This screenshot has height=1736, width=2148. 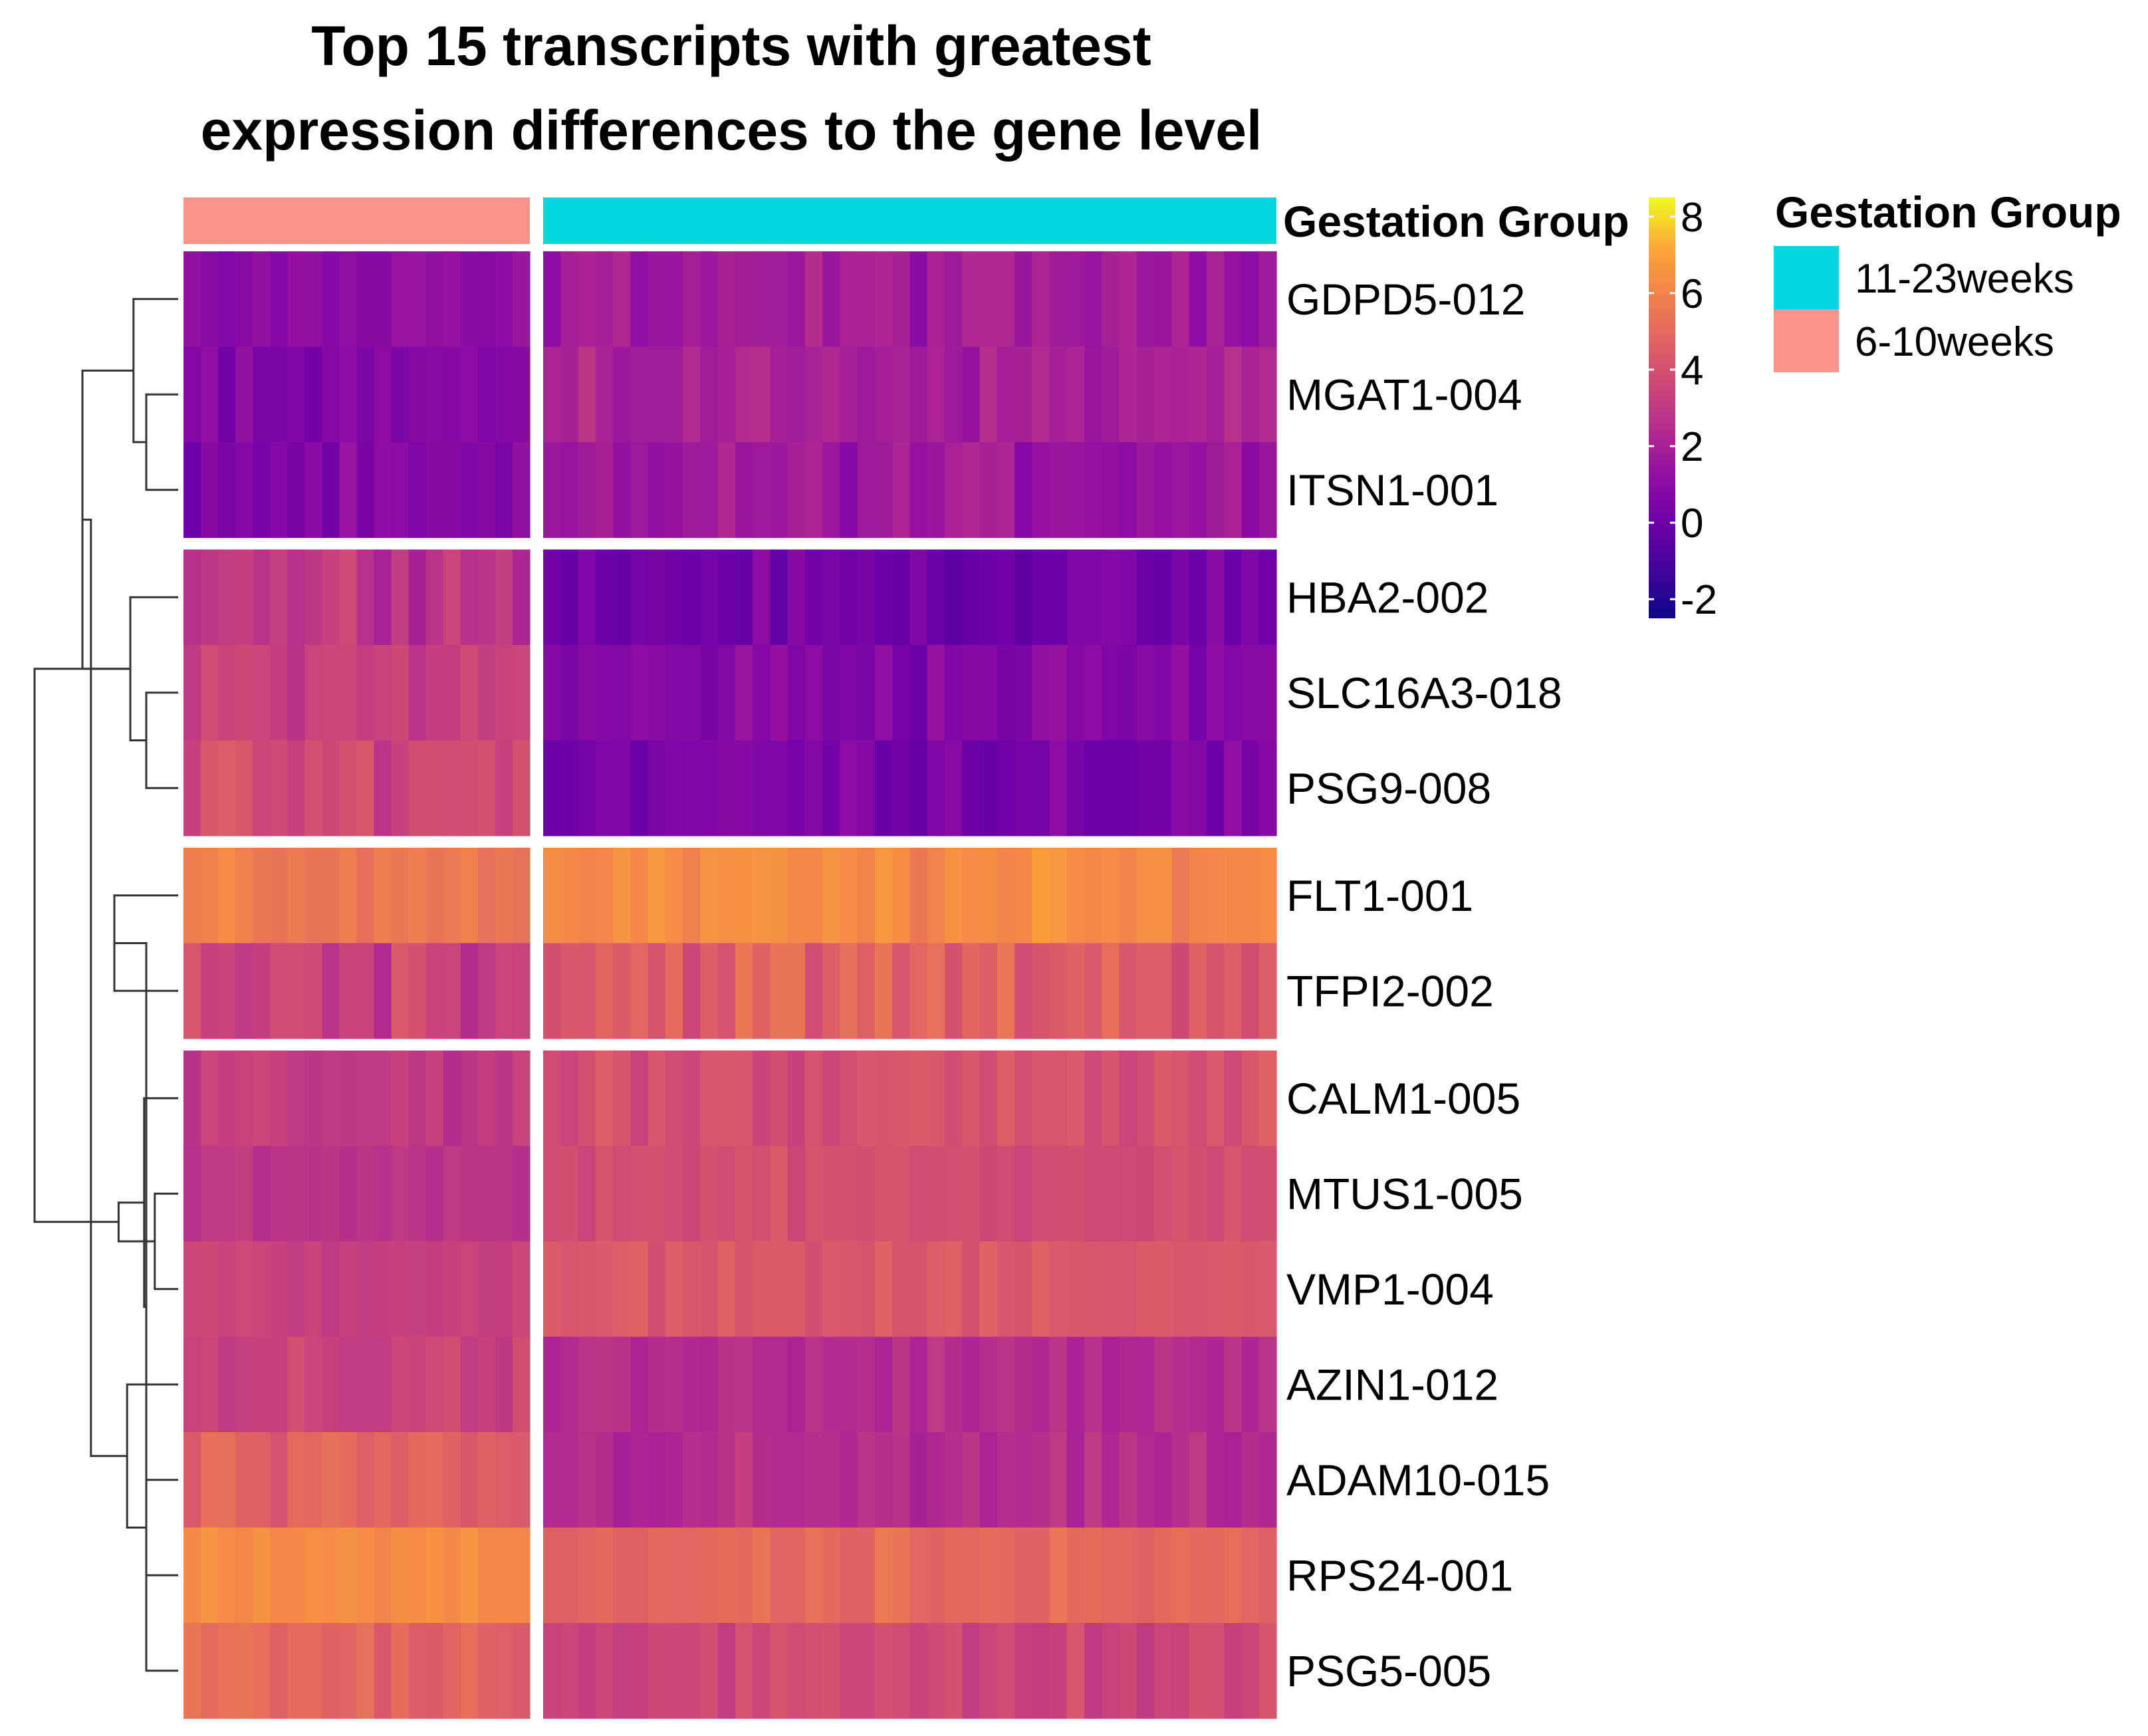 What do you see at coordinates (1405, 1194) in the screenshot?
I see `row-label: MTUS1-005` at bounding box center [1405, 1194].